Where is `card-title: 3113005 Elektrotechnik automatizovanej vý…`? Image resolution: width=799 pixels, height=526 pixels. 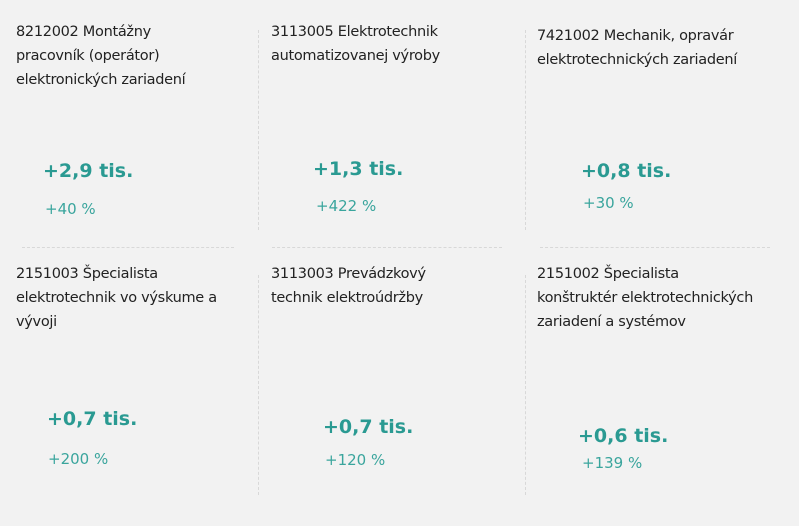
card-title: 3113005 Elektrotechnik automatizovanej vý… is located at coordinates (355, 44).